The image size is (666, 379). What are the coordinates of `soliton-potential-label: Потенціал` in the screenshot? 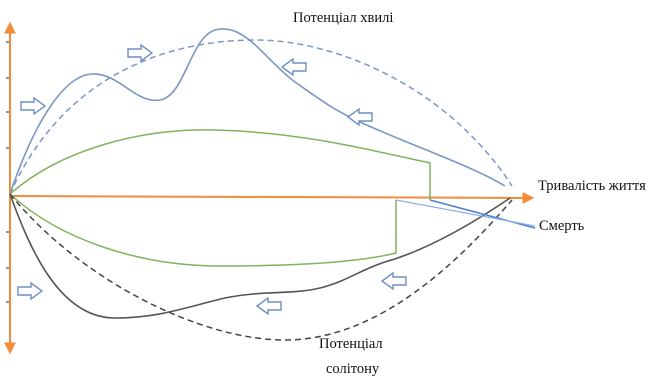 It's located at (351, 344).